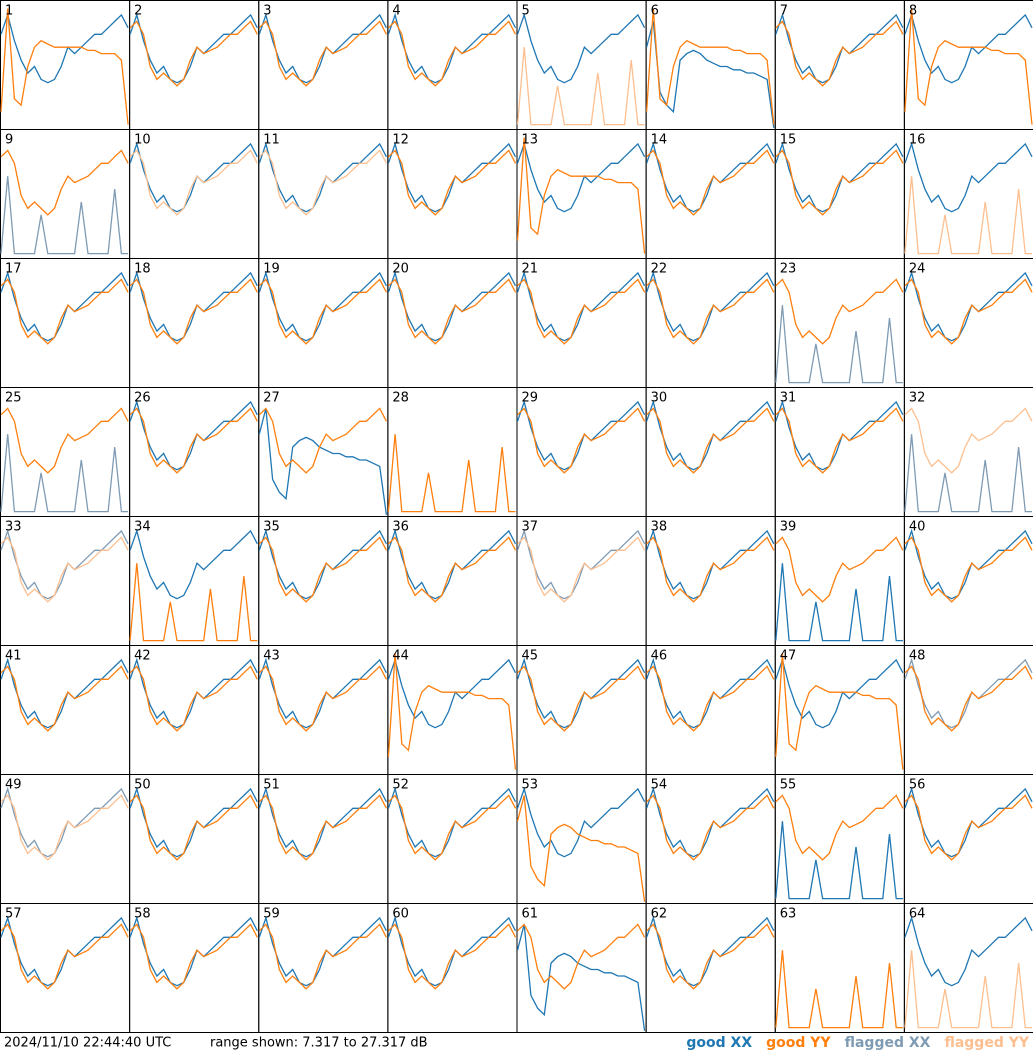  Describe the element at coordinates (917, 785) in the screenshot. I see `panel-label: 56` at that location.